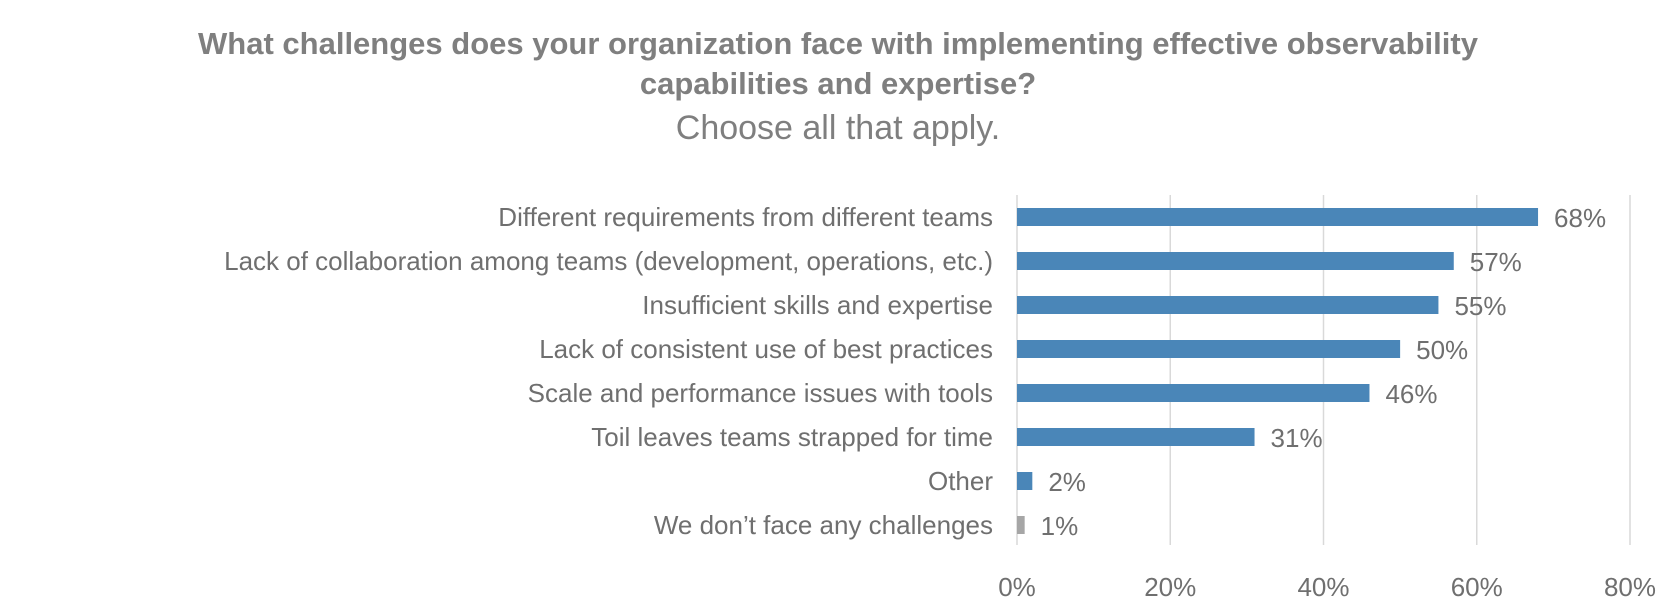  What do you see at coordinates (1067, 482) in the screenshot?
I see `value-label: 2%` at bounding box center [1067, 482].